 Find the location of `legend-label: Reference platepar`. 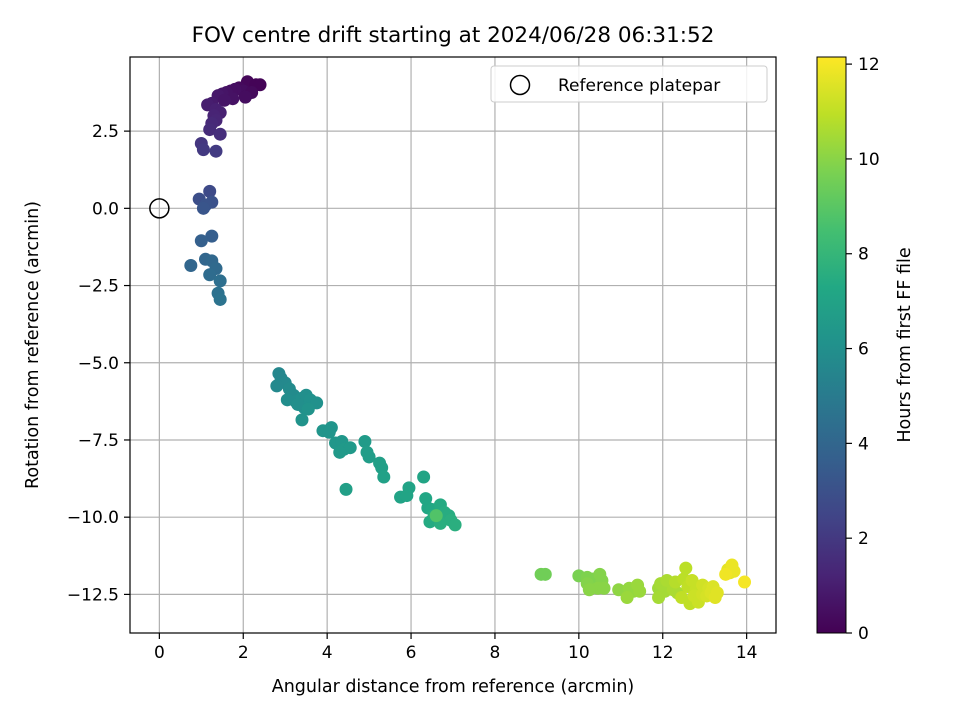

legend-label: Reference platepar is located at coordinates (639, 86).